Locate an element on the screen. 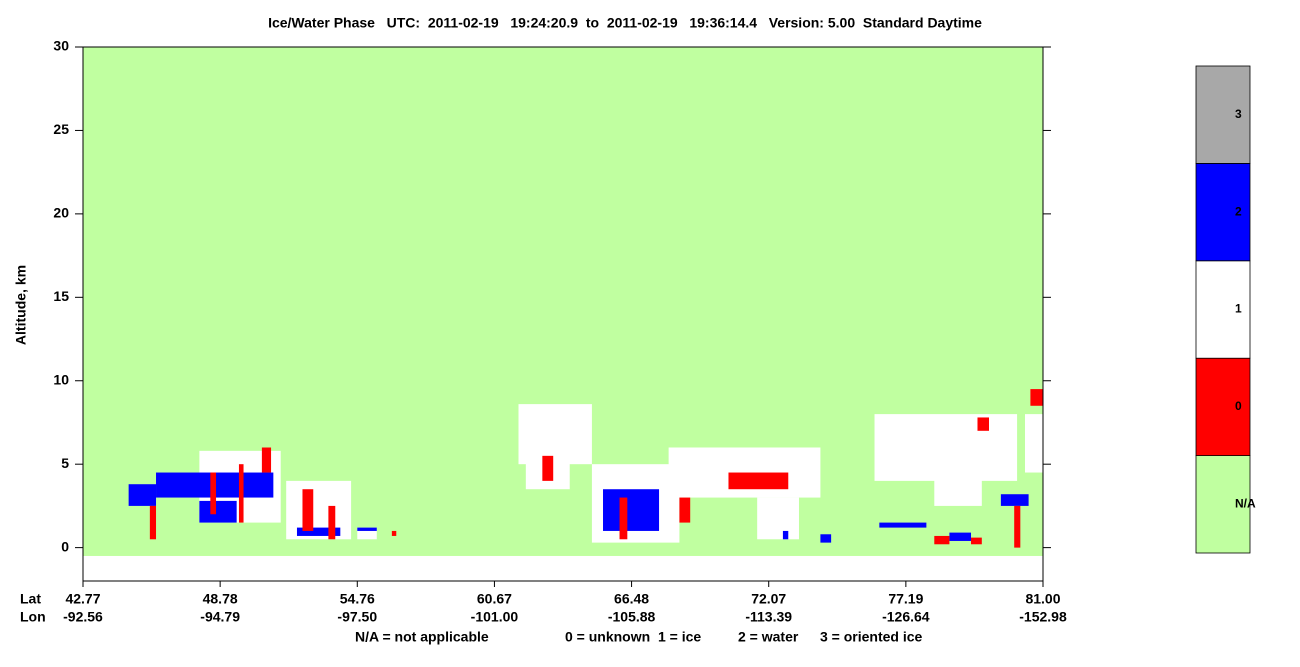 The width and height of the screenshot is (1300, 667). y-tick-label: 30 is located at coordinates (61, 46).